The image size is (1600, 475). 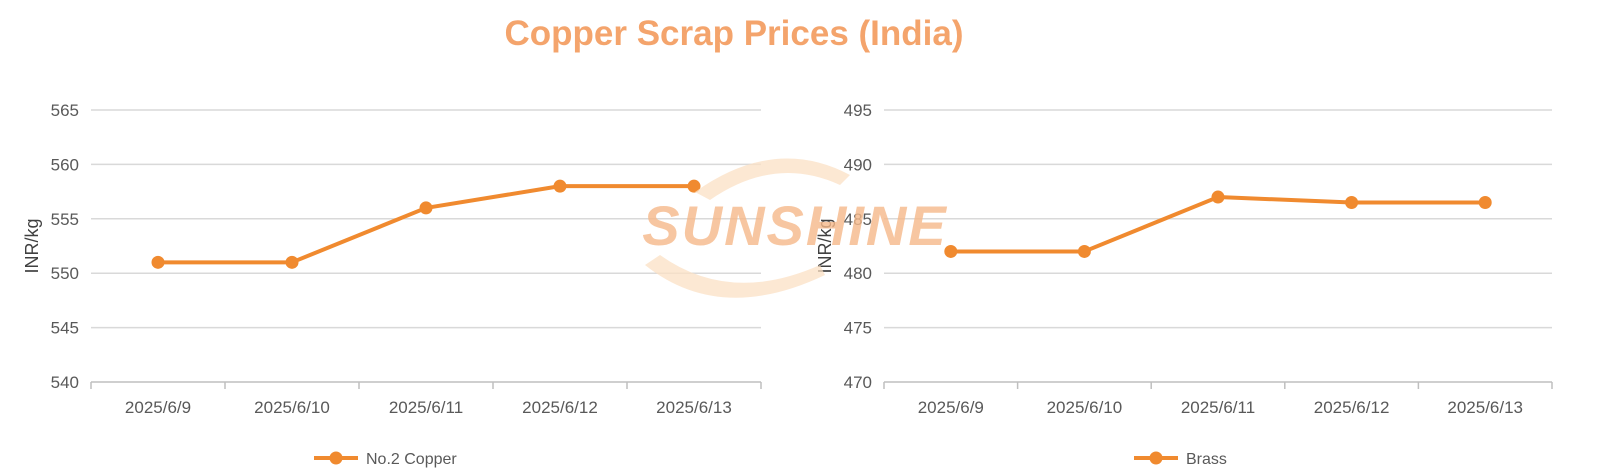 I want to click on y-tick-label: 475, so click(x=858, y=328).